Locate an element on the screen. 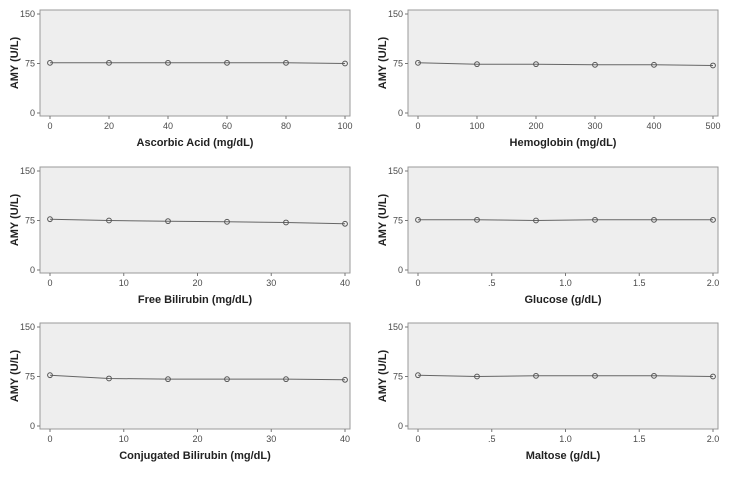  x-axis-title: Conjugated Bilirubin (mg/dL) is located at coordinates (195, 456).